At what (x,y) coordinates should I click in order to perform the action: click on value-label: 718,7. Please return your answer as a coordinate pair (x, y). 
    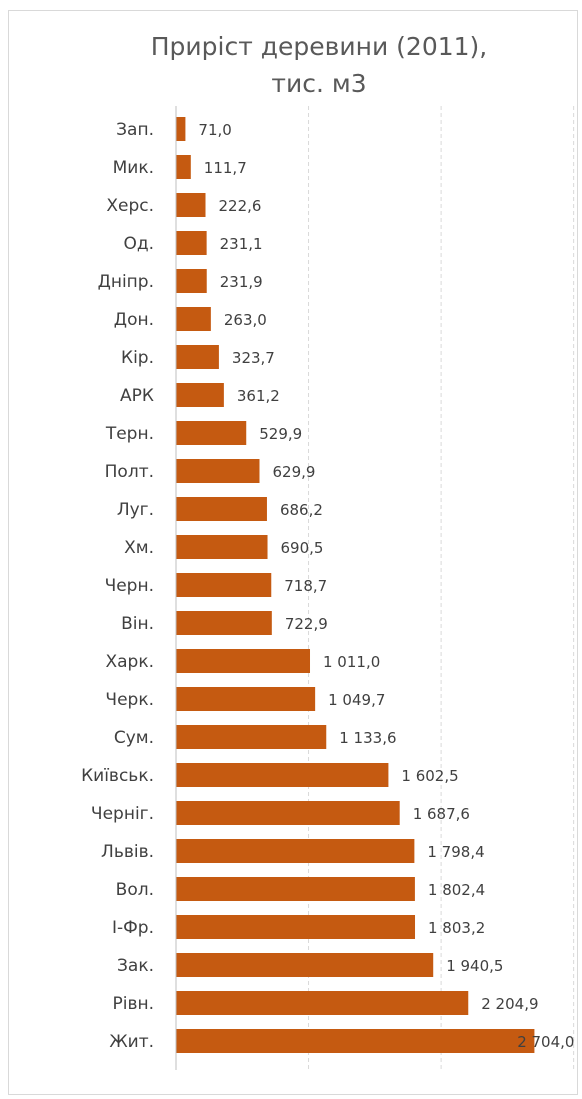
    Looking at the image, I should click on (305, 586).